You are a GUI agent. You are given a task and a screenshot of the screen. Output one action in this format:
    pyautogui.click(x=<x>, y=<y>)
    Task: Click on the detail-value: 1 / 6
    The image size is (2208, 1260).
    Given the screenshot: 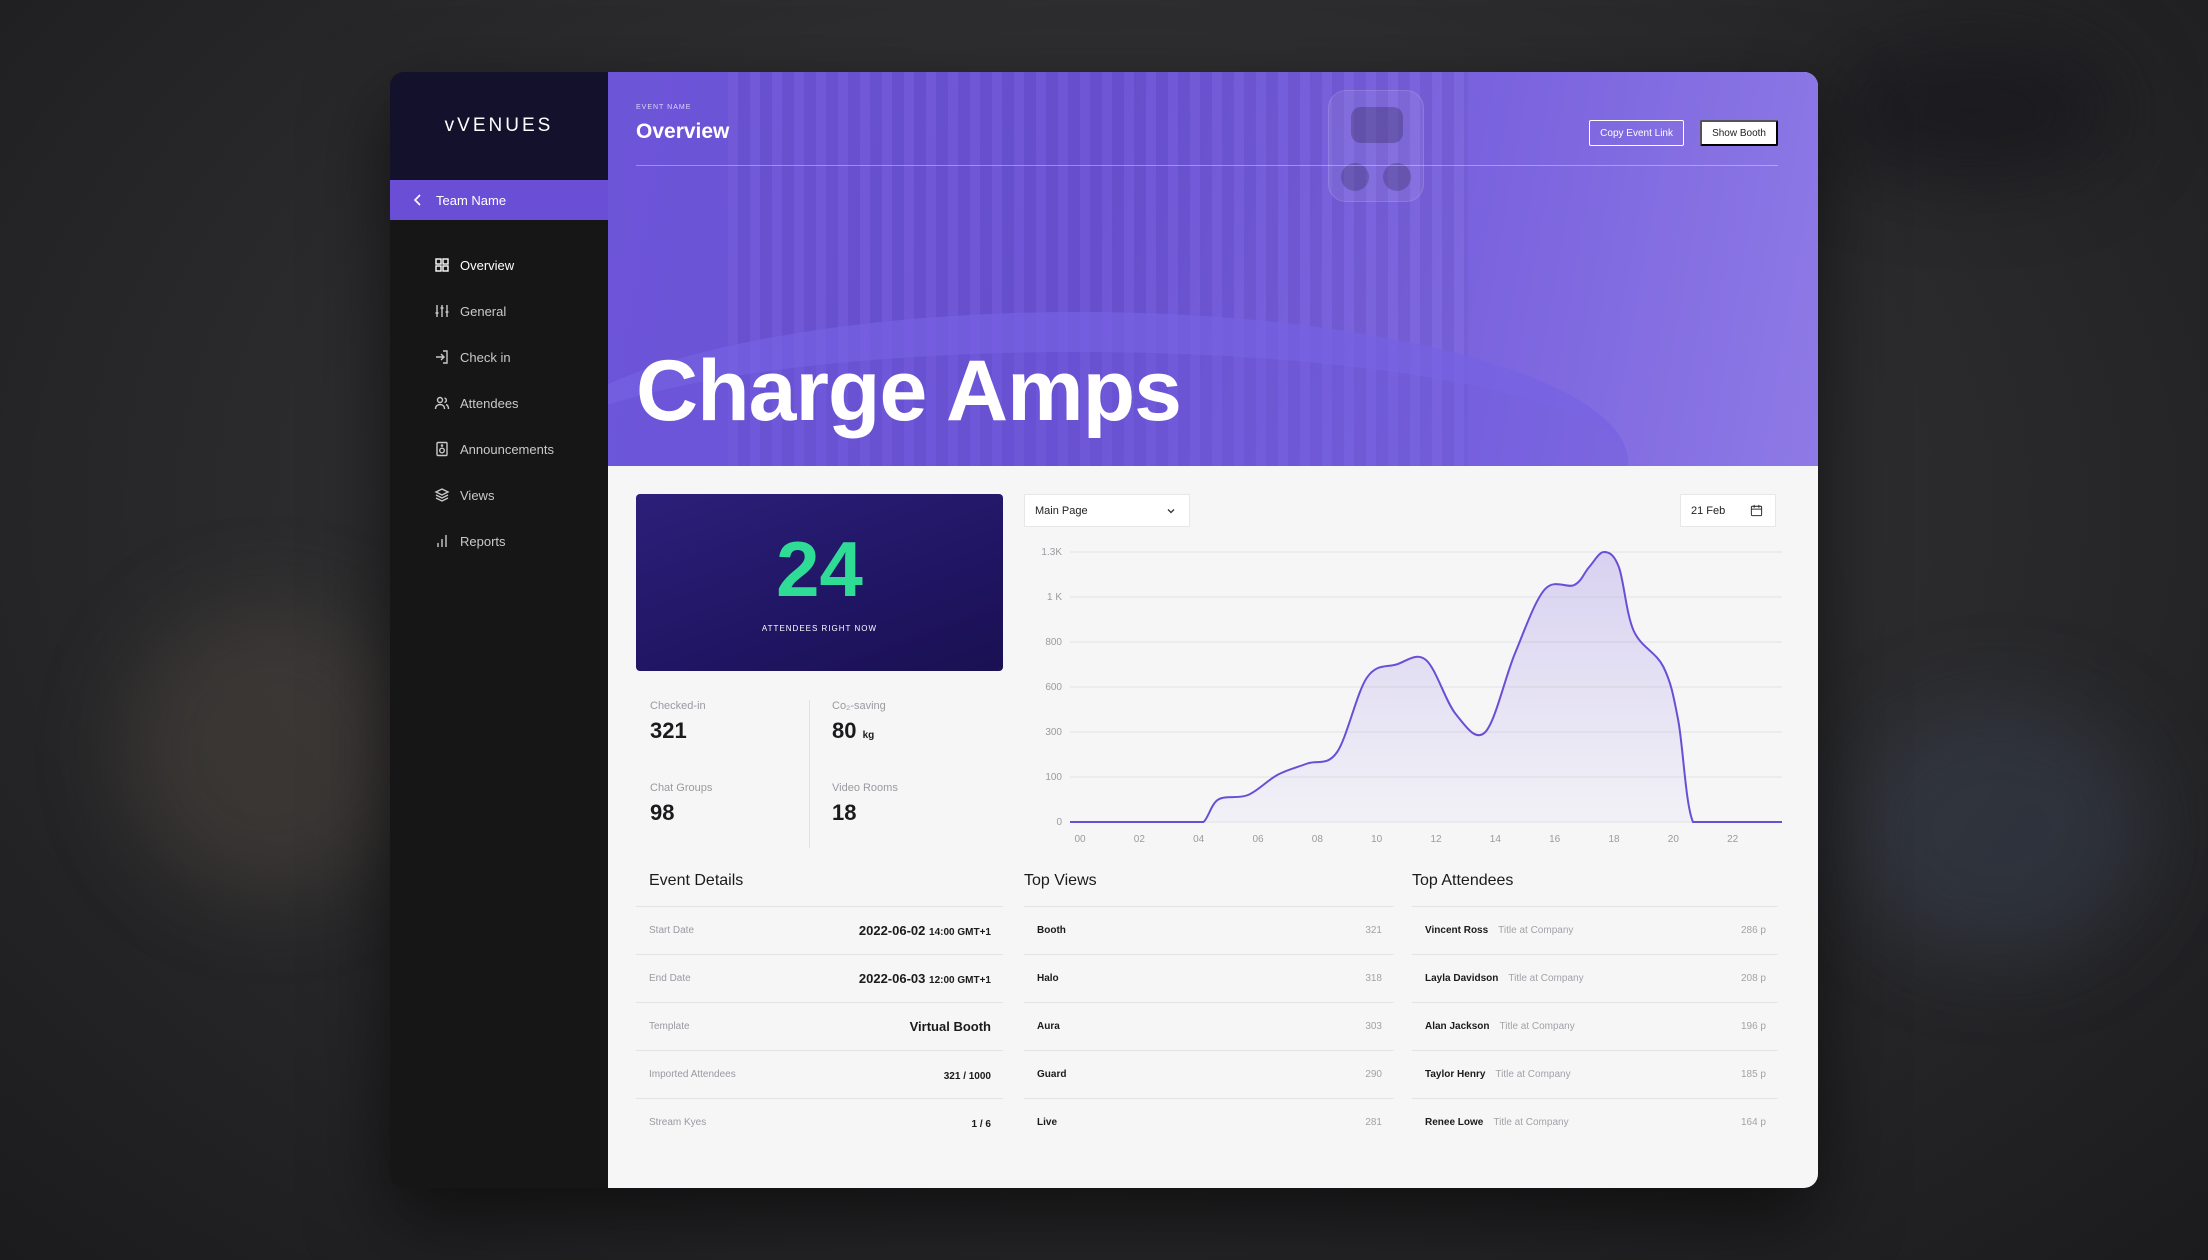 What is the action you would take?
    pyautogui.click(x=981, y=1124)
    